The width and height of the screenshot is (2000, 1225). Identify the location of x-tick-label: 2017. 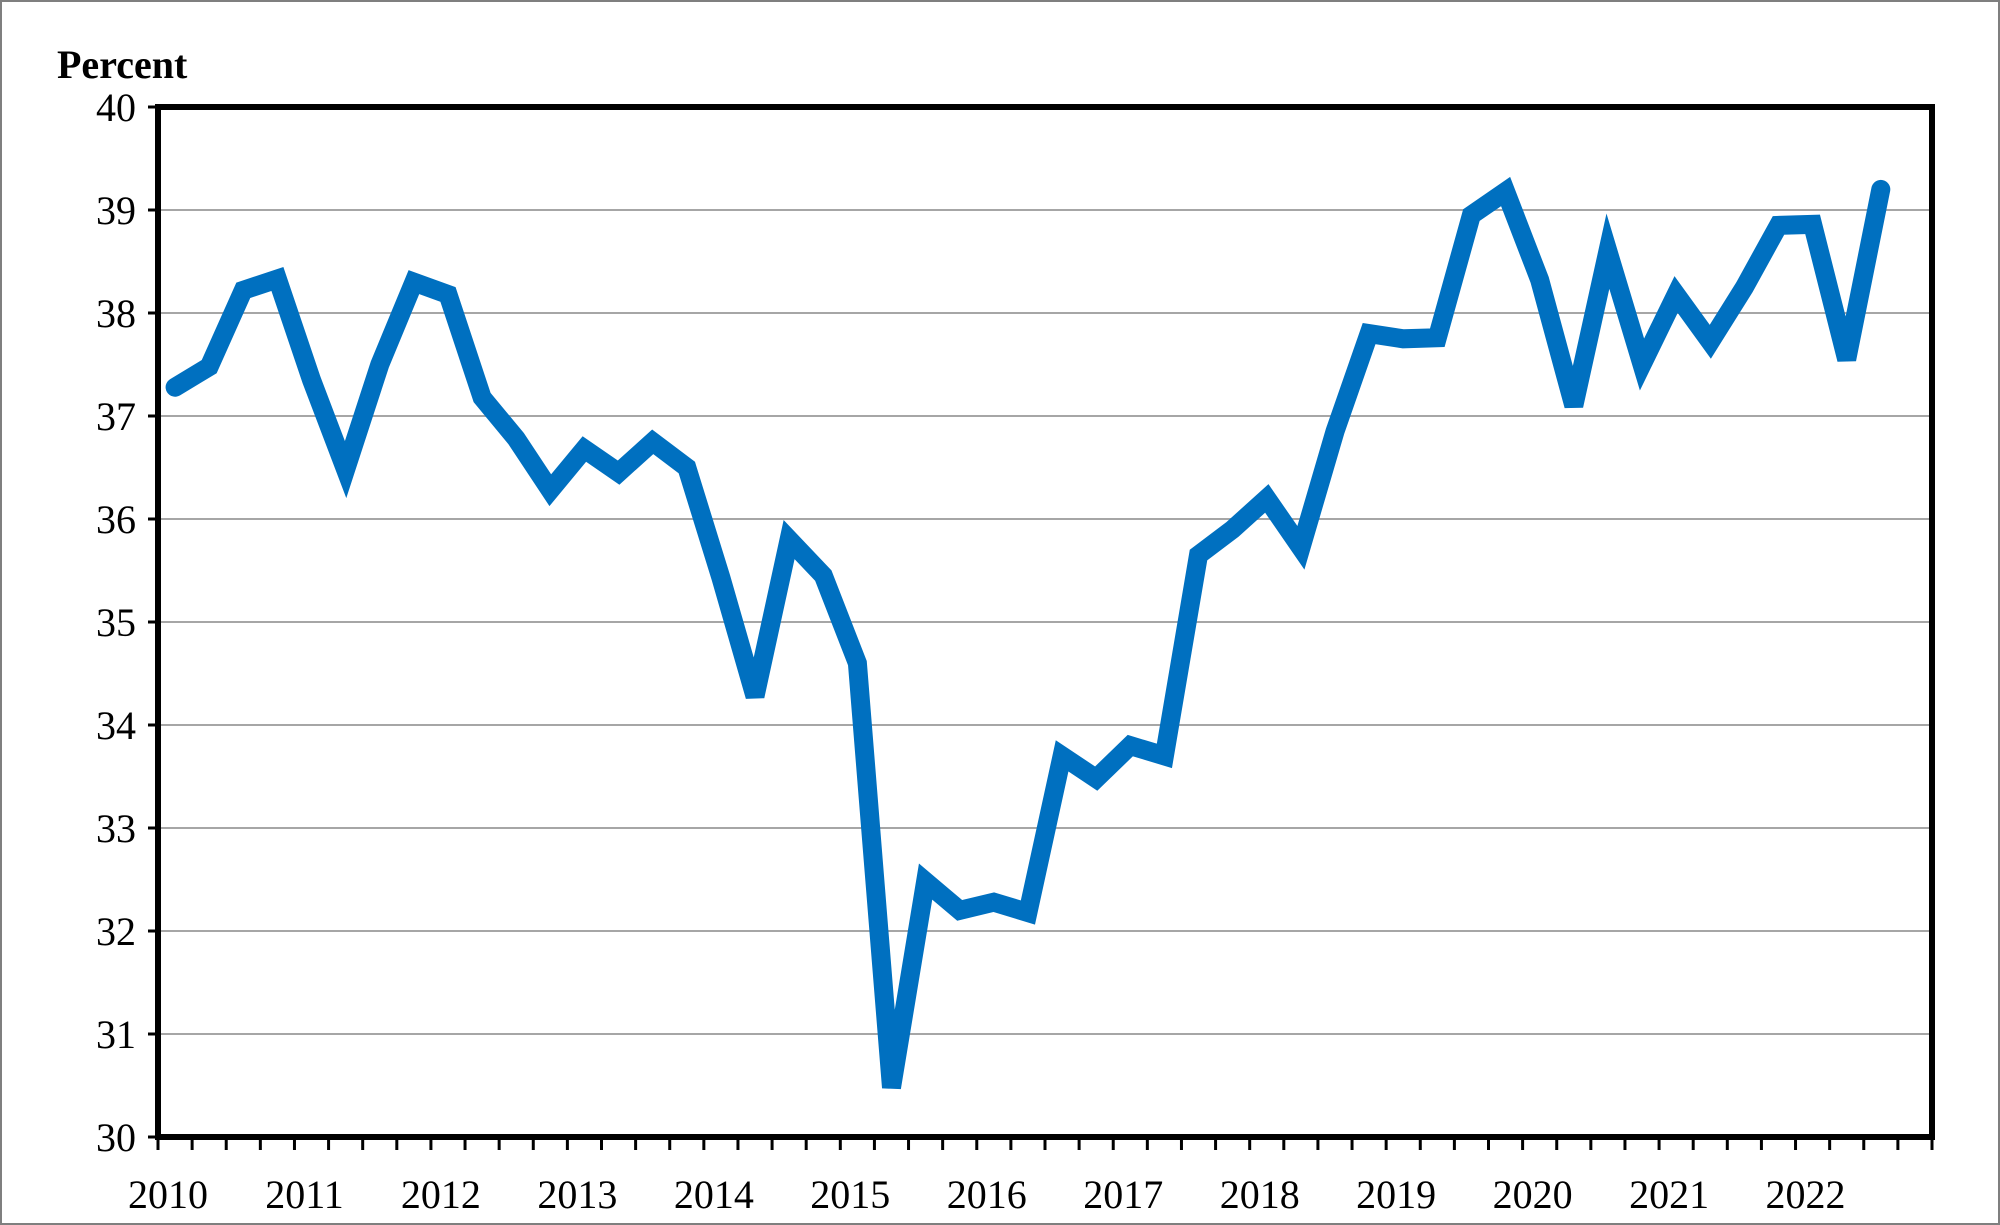
(1123, 1194).